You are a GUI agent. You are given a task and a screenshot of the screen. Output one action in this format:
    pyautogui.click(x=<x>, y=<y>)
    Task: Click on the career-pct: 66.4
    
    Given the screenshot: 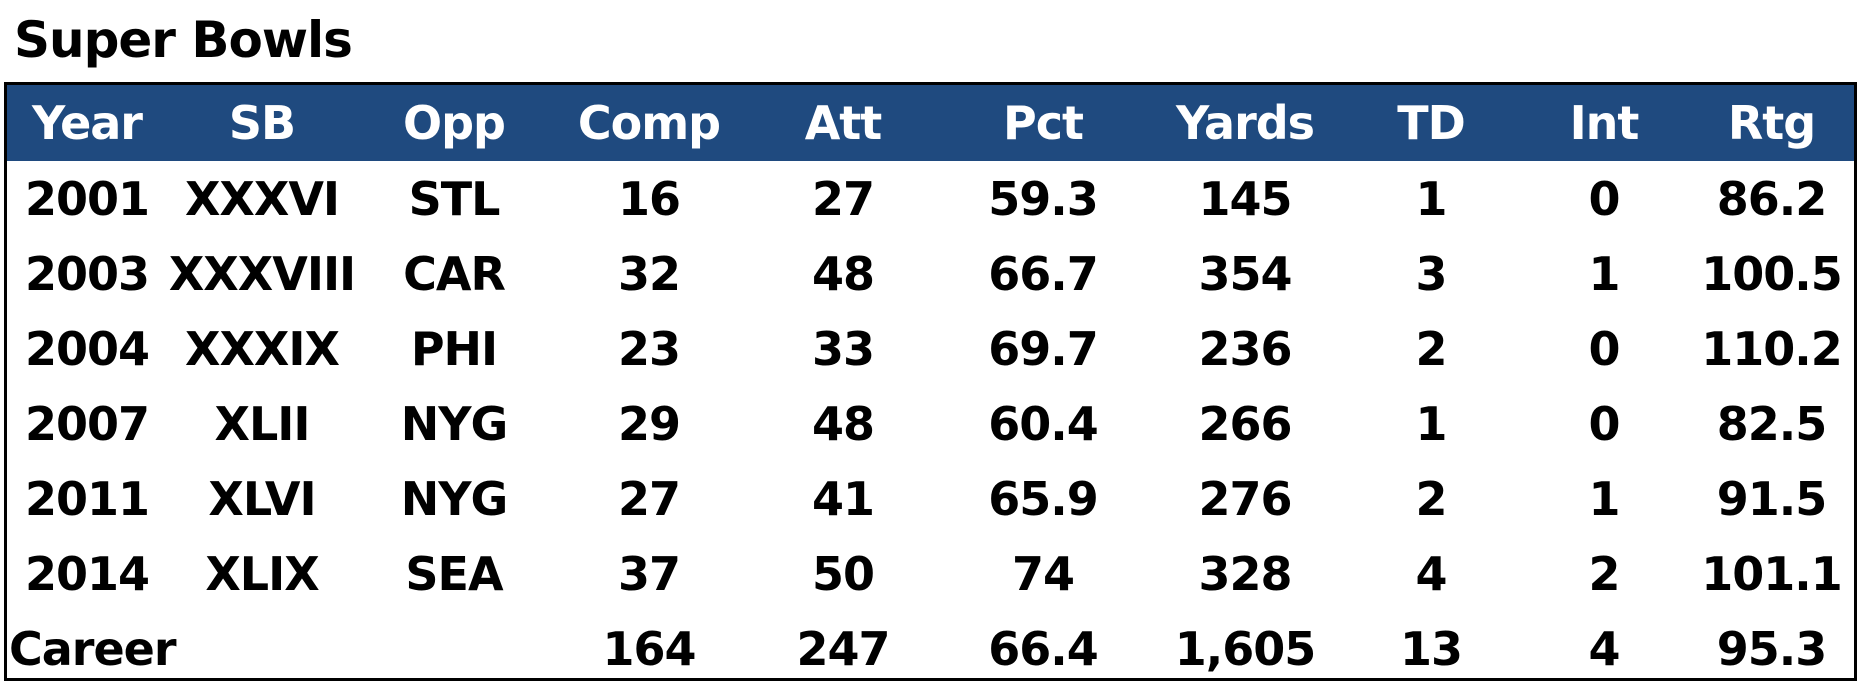 What is the action you would take?
    pyautogui.click(x=1043, y=648)
    